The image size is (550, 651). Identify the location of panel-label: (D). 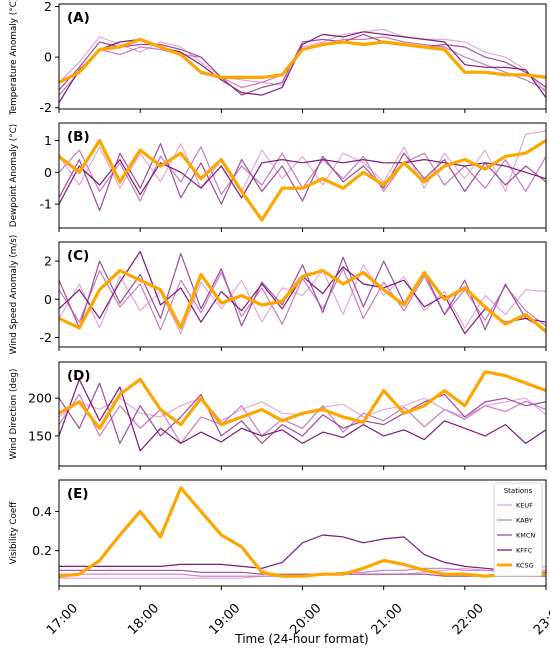
(79, 376).